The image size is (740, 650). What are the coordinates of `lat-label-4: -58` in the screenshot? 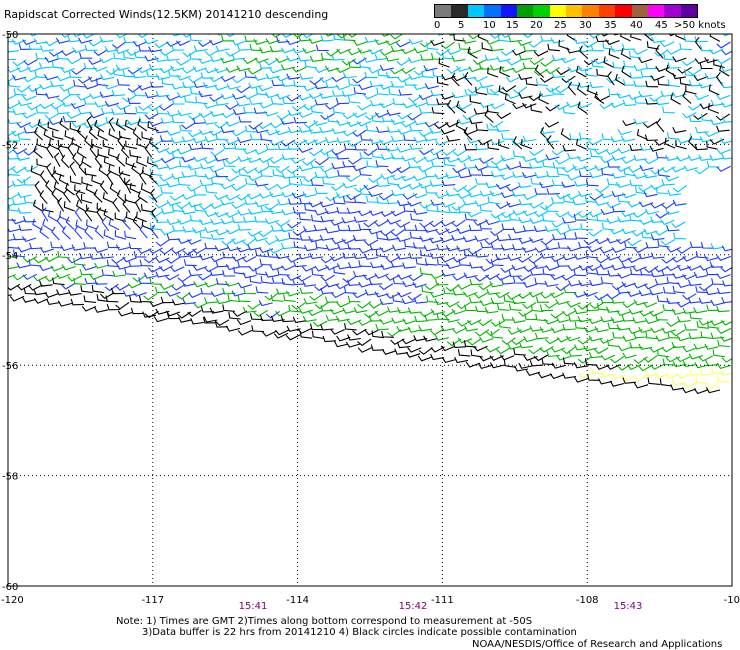 It's located at (10, 477).